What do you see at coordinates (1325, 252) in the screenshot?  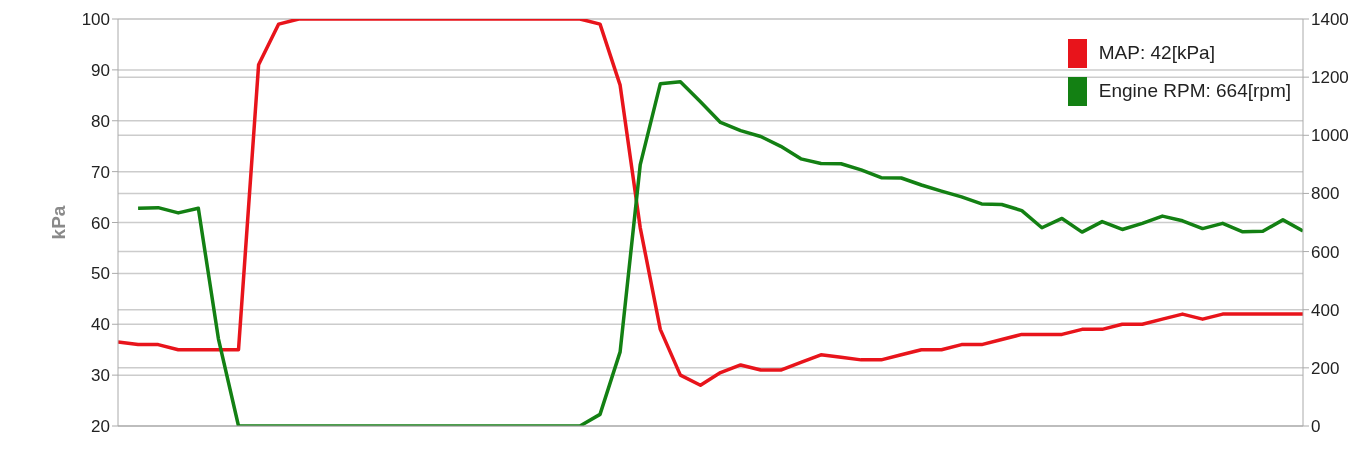 I see `y2-tick-label: 600` at bounding box center [1325, 252].